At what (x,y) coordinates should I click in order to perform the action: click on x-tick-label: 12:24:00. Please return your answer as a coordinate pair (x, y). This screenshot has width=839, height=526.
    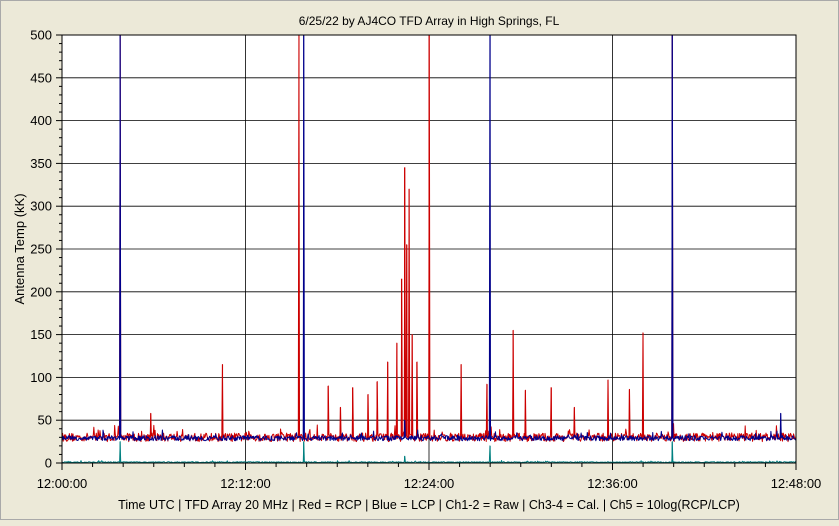
    Looking at the image, I should click on (429, 483).